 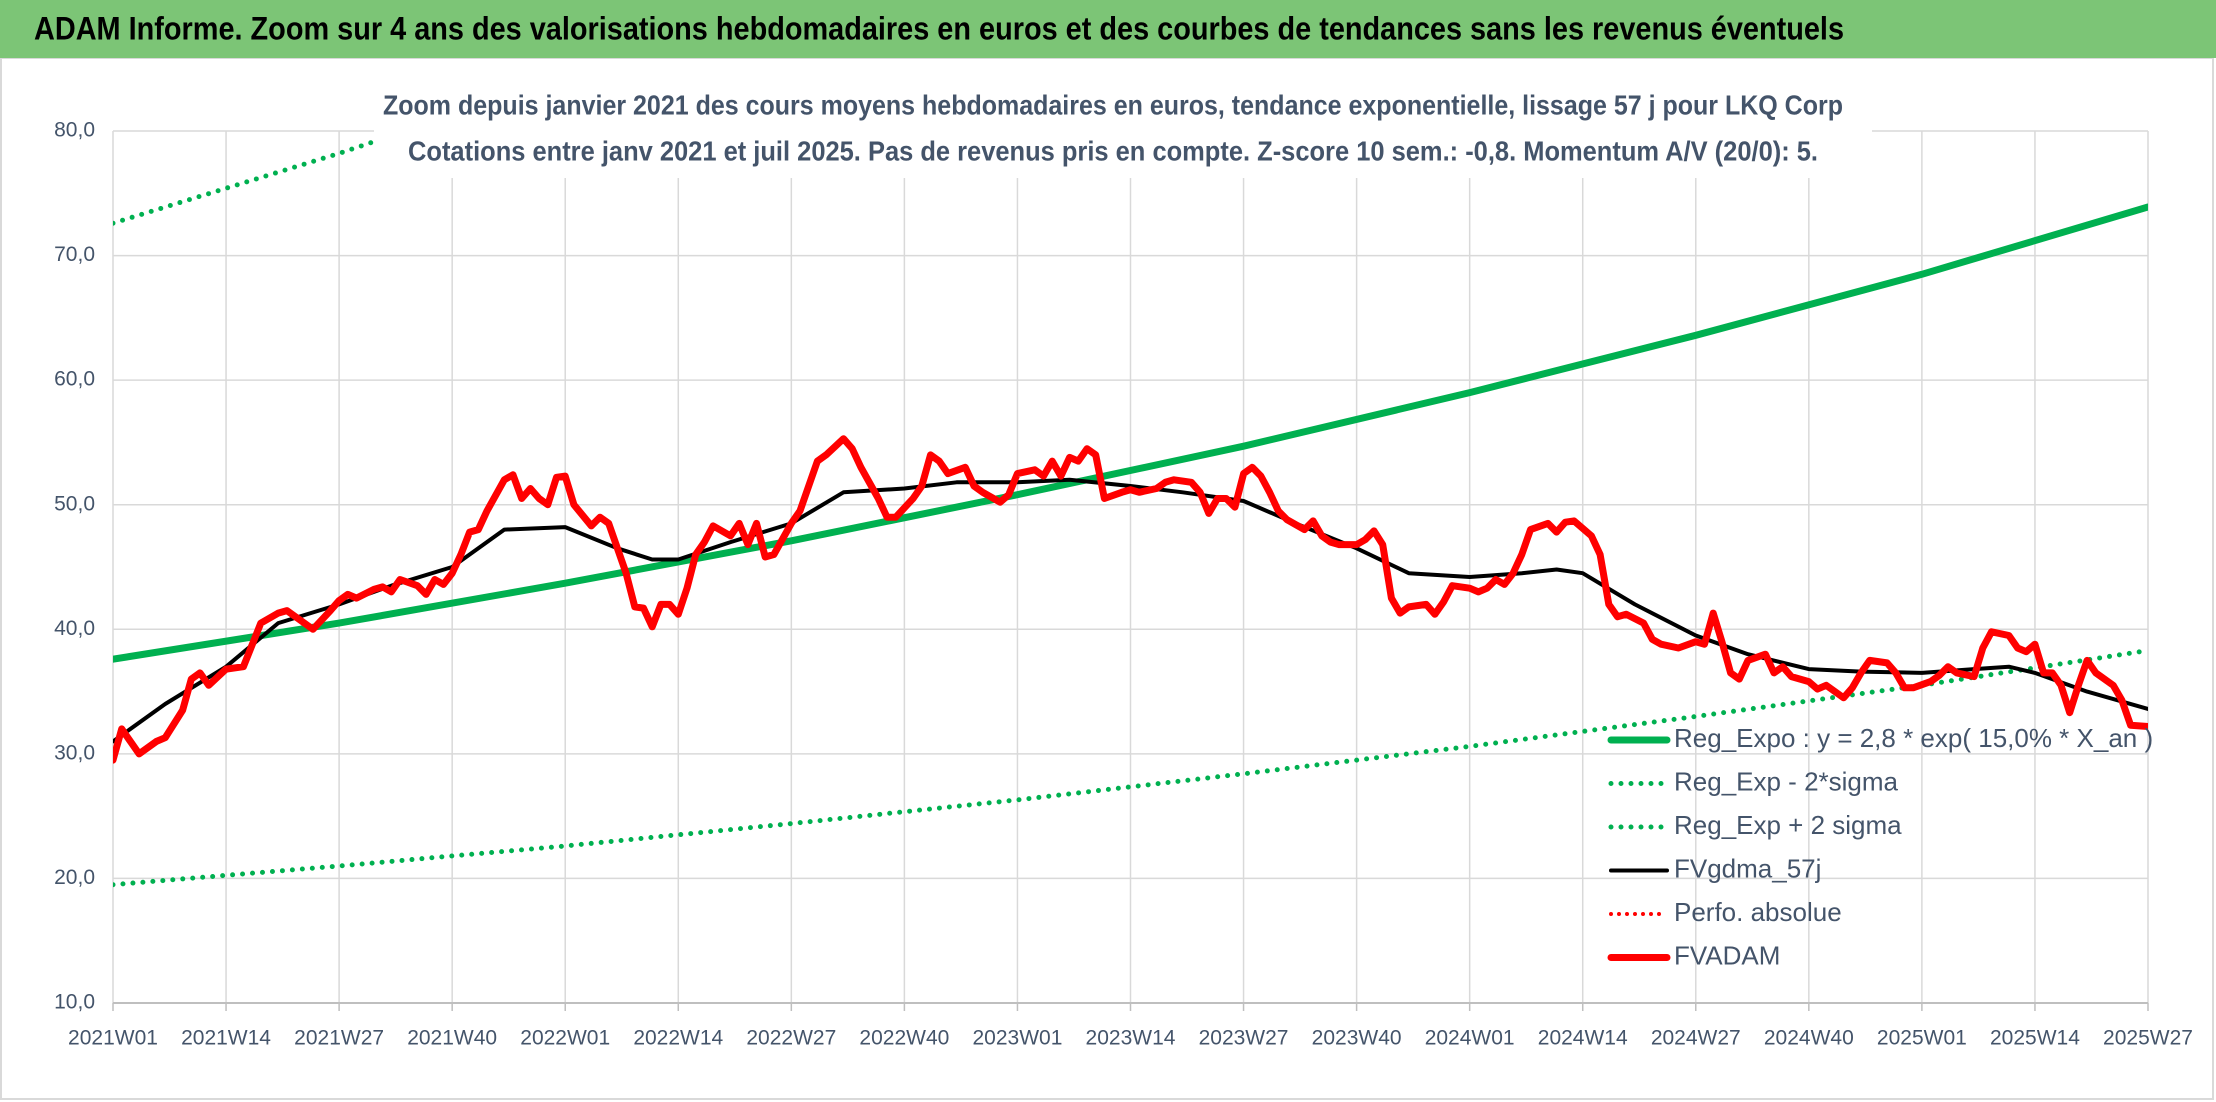 I want to click on subtitle-box, so click(x=1123, y=131).